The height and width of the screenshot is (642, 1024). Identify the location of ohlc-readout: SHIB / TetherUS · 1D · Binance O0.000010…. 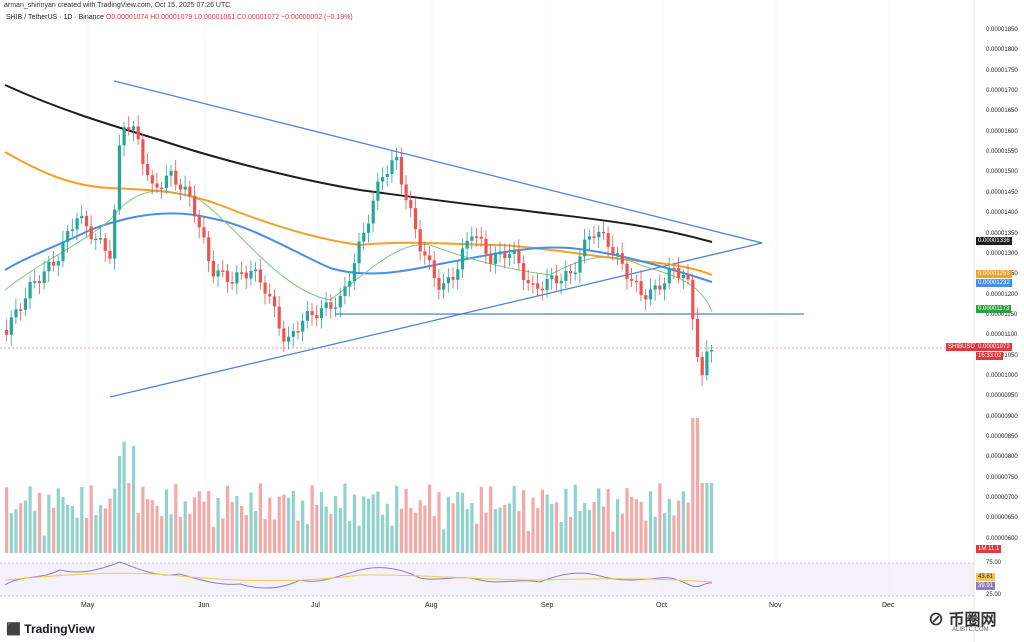
(179, 17).